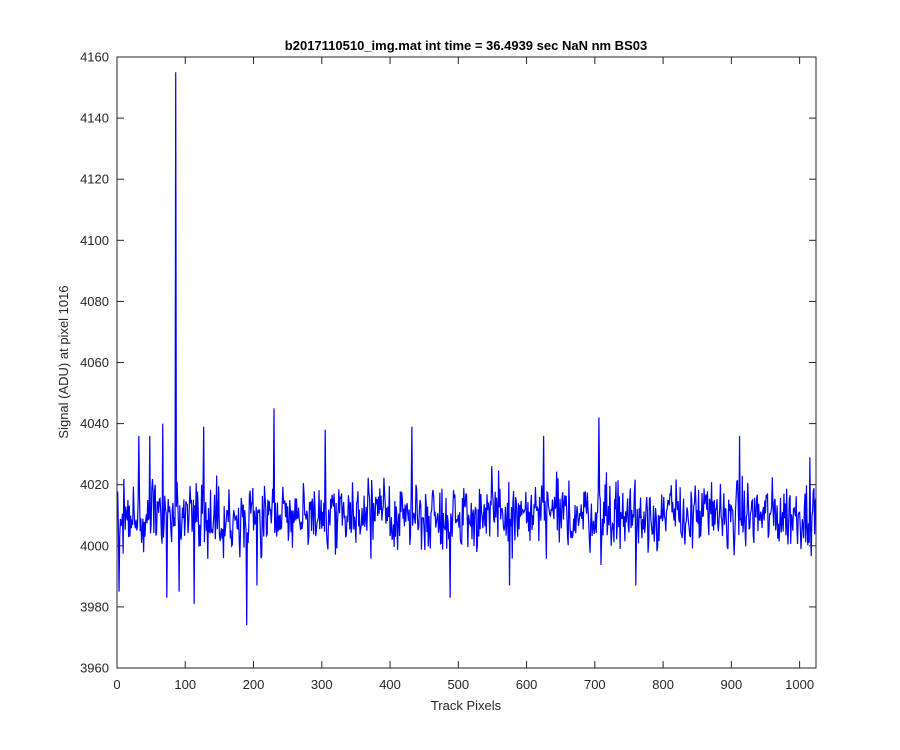 The image size is (900, 750). What do you see at coordinates (94, 606) in the screenshot?
I see `y-tick-label: 3980` at bounding box center [94, 606].